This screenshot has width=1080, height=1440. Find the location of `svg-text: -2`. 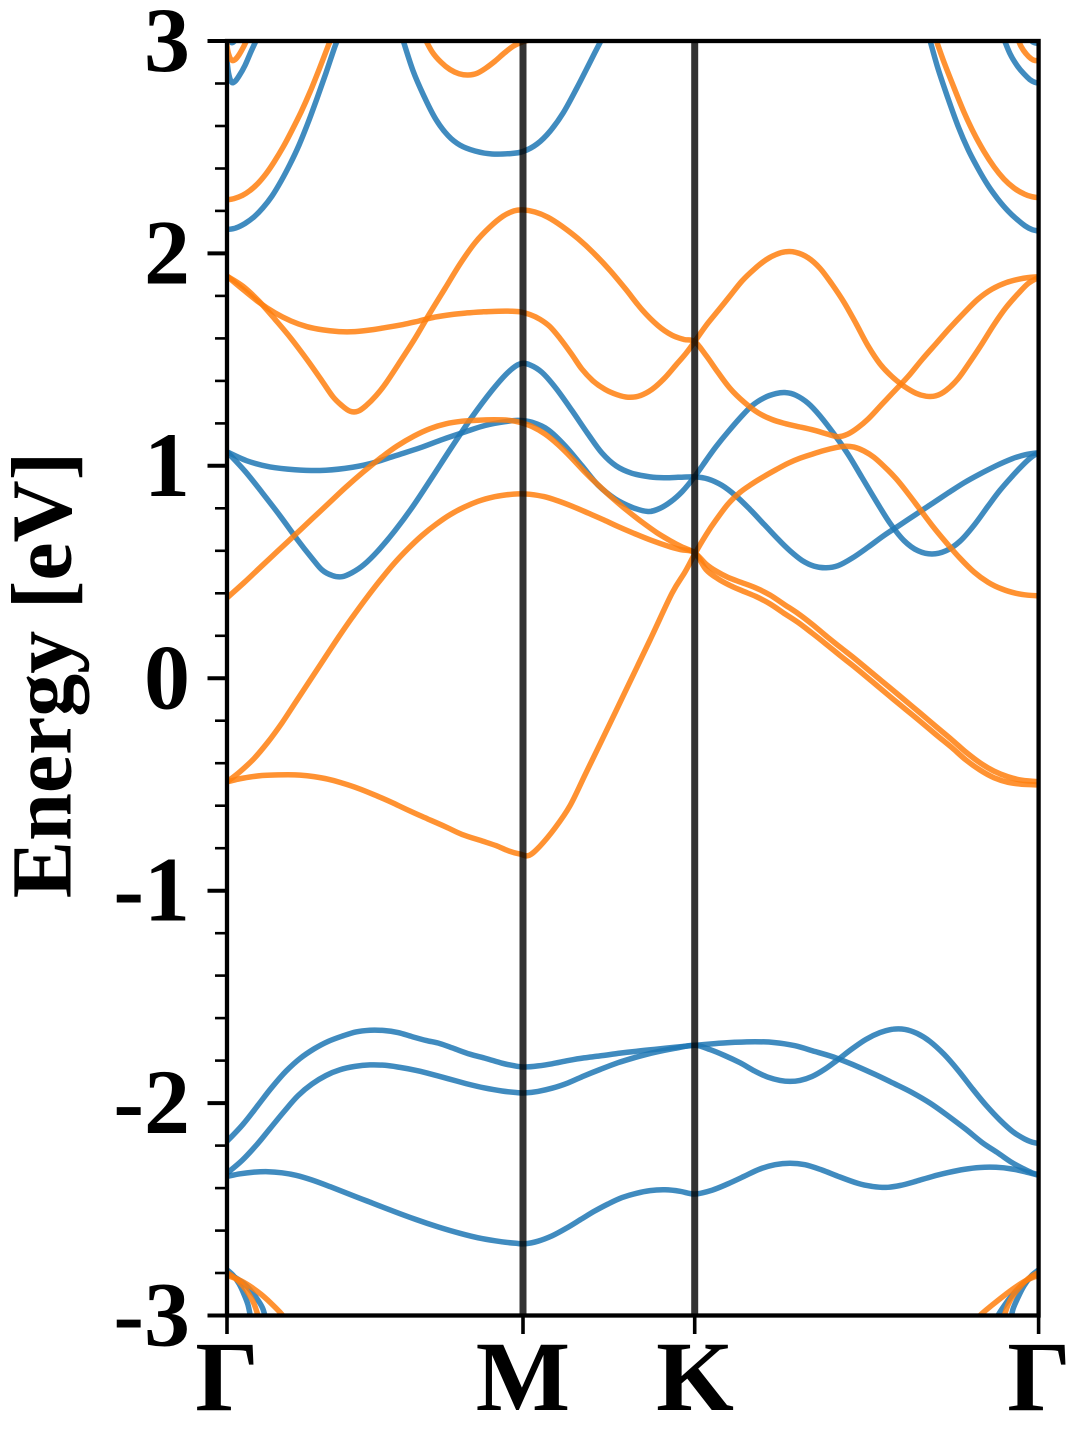

svg-text: -2 is located at coordinates (151, 1102).